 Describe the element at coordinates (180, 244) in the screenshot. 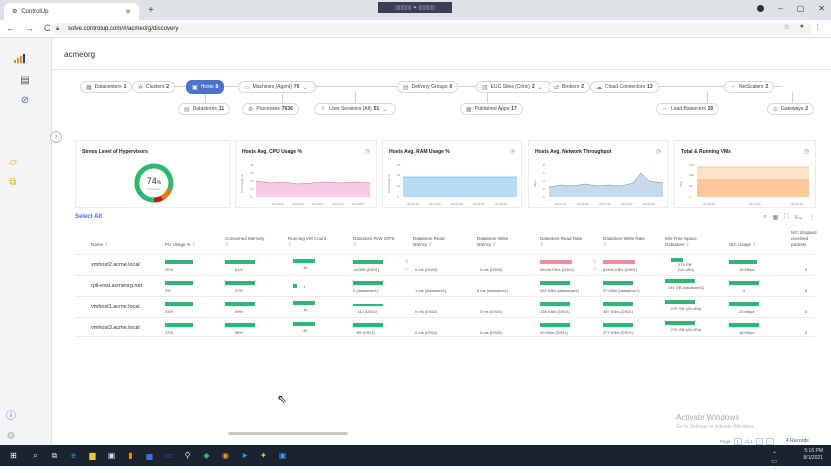

I see `col-header-cpu: PU Usage % ⊽` at that location.